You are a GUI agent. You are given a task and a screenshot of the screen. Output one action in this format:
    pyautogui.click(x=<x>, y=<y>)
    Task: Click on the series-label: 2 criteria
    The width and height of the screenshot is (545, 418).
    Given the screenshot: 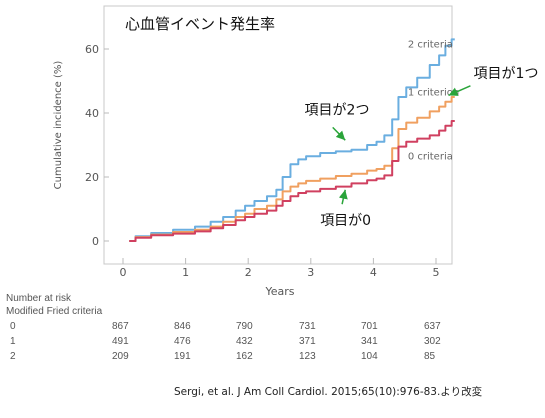 What is the action you would take?
    pyautogui.click(x=430, y=44)
    